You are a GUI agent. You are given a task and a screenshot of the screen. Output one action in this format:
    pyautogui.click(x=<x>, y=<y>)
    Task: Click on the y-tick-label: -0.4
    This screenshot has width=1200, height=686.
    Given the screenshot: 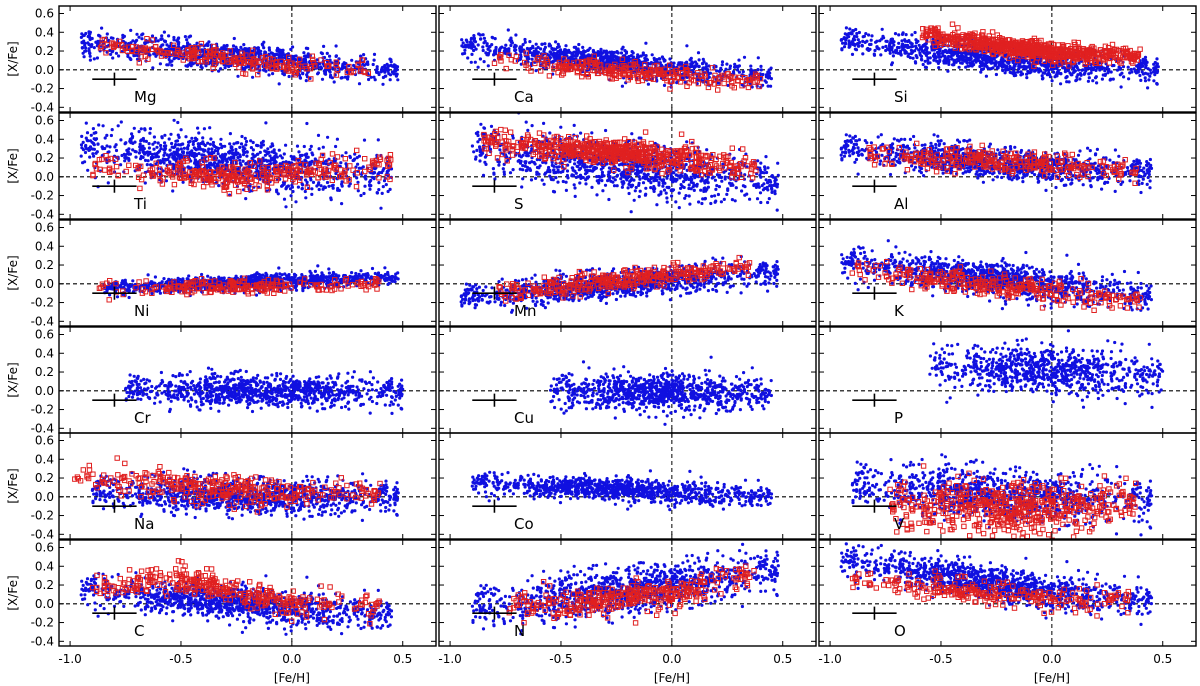 What is the action you would take?
    pyautogui.click(x=42, y=107)
    